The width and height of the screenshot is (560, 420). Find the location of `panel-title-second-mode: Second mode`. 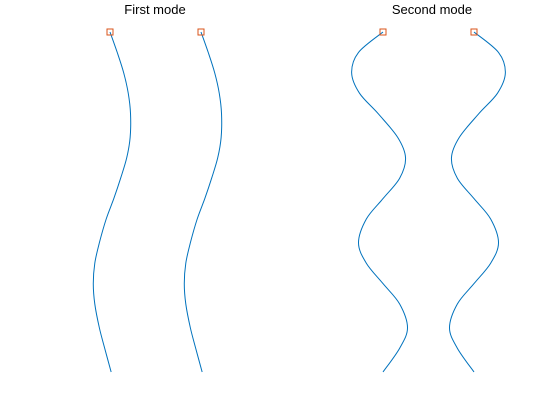

panel-title-second-mode: Second mode is located at coordinates (432, 9).